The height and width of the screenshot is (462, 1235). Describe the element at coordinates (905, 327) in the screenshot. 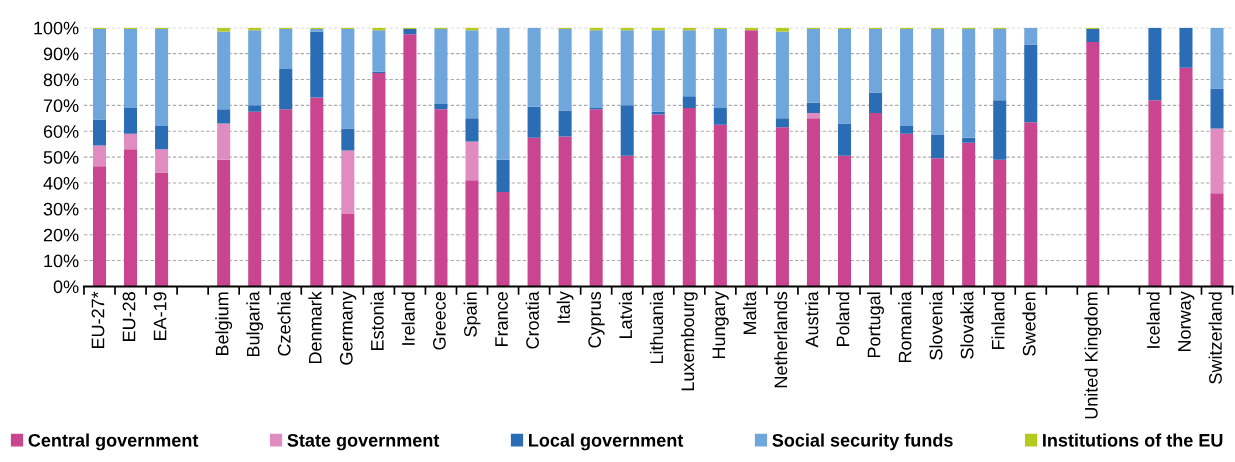

I see `x-tick-label: Romania` at that location.